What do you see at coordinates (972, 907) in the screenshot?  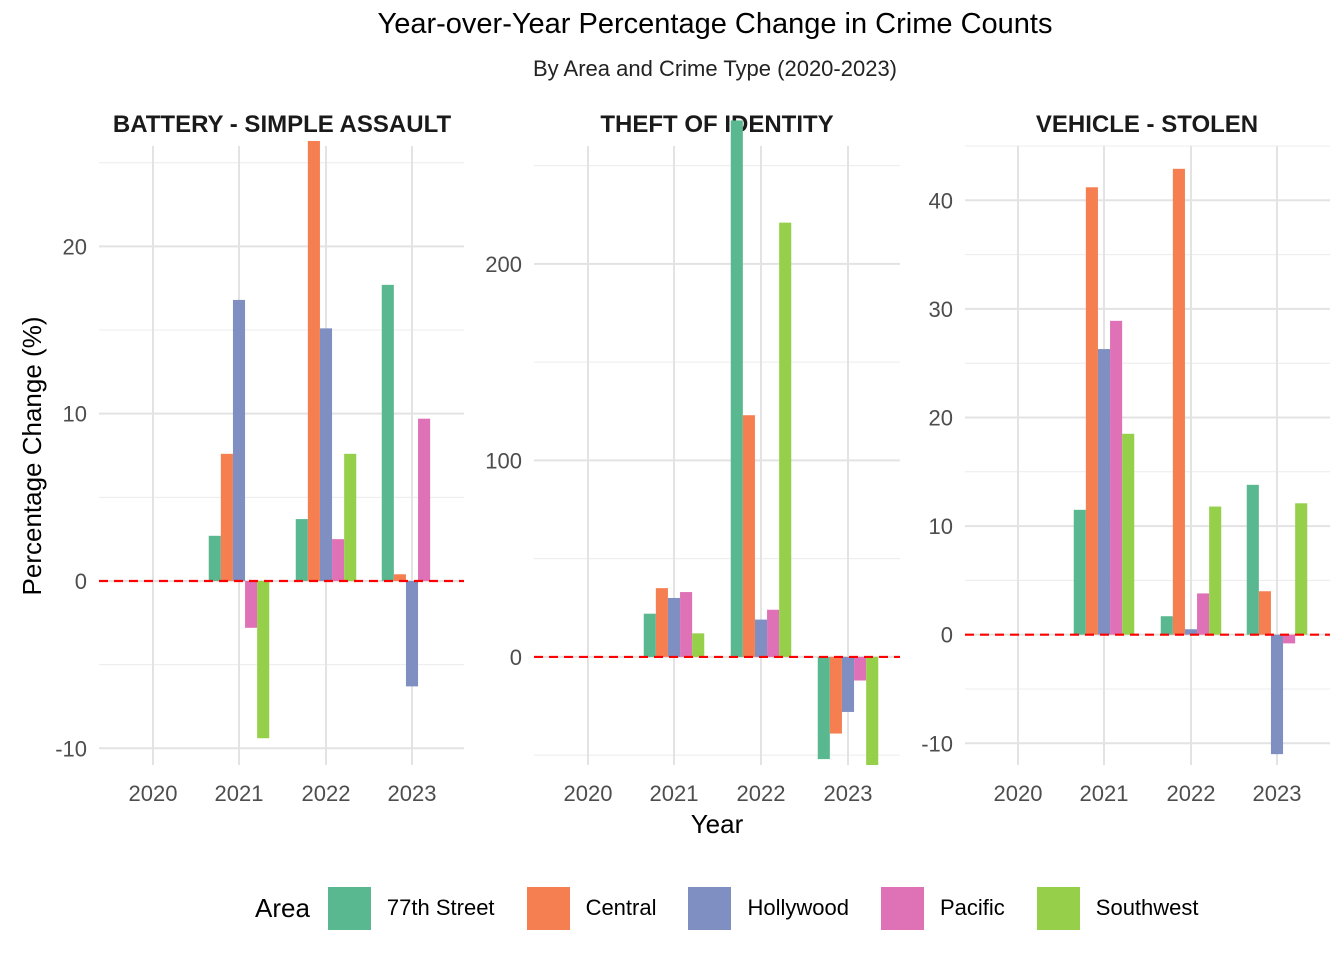 I see `legend-label: Pacific` at bounding box center [972, 907].